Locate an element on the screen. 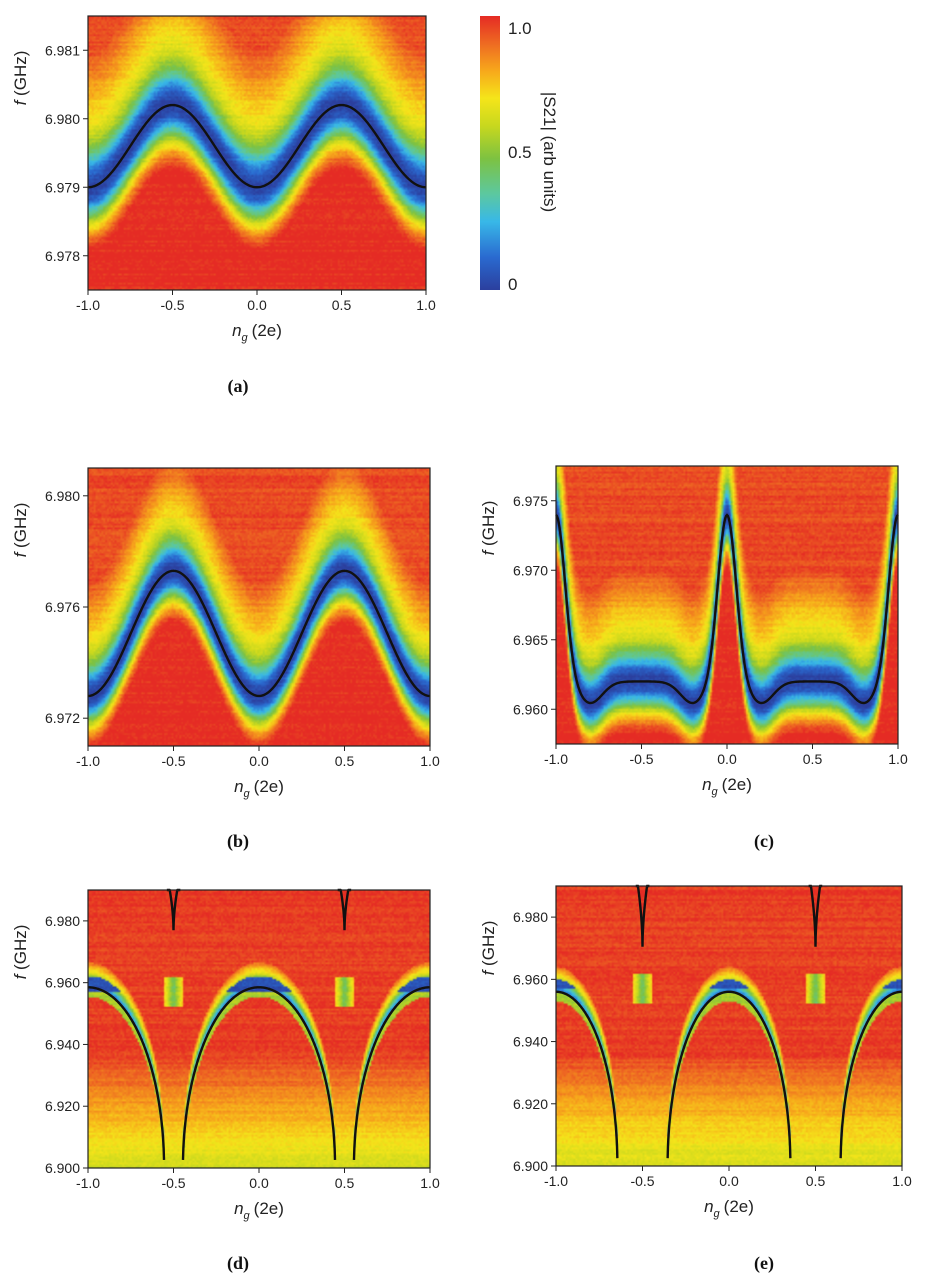 This screenshot has width=926, height=1279. panel-caption: (e) is located at coordinates (764, 1263).